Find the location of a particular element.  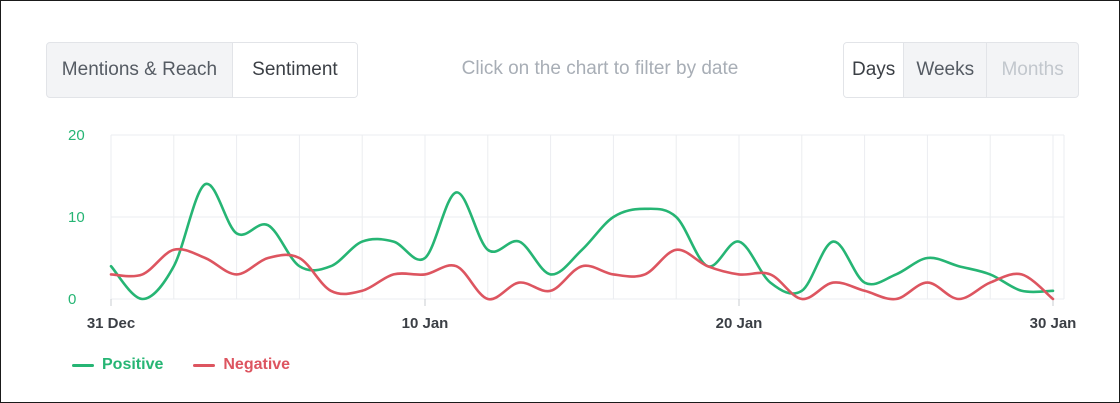

legend-item-negative: Negative is located at coordinates (241, 365).